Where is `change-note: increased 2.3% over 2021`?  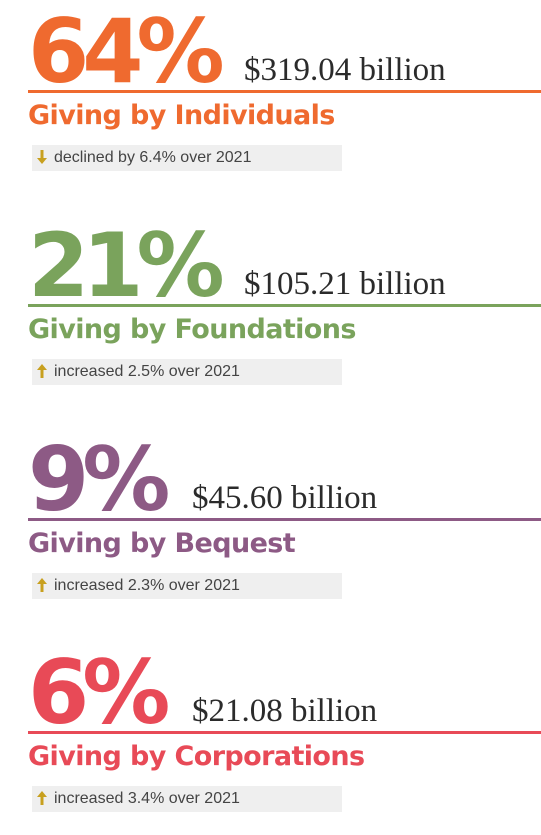
change-note: increased 2.3% over 2021 is located at coordinates (187, 586).